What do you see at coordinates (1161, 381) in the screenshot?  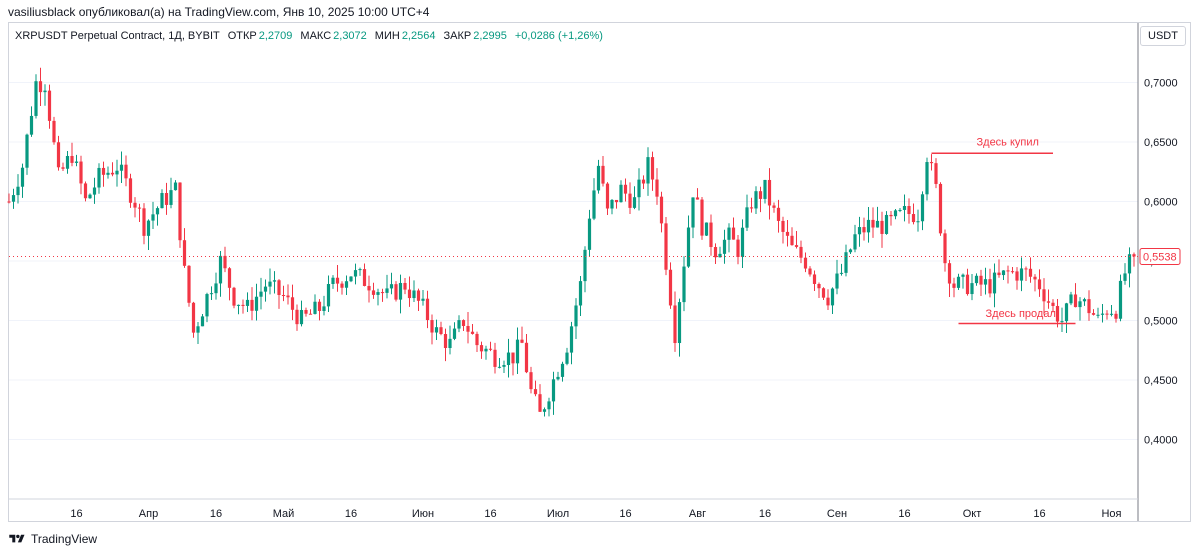 I see `y-tick-label: 0,4500` at bounding box center [1161, 381].